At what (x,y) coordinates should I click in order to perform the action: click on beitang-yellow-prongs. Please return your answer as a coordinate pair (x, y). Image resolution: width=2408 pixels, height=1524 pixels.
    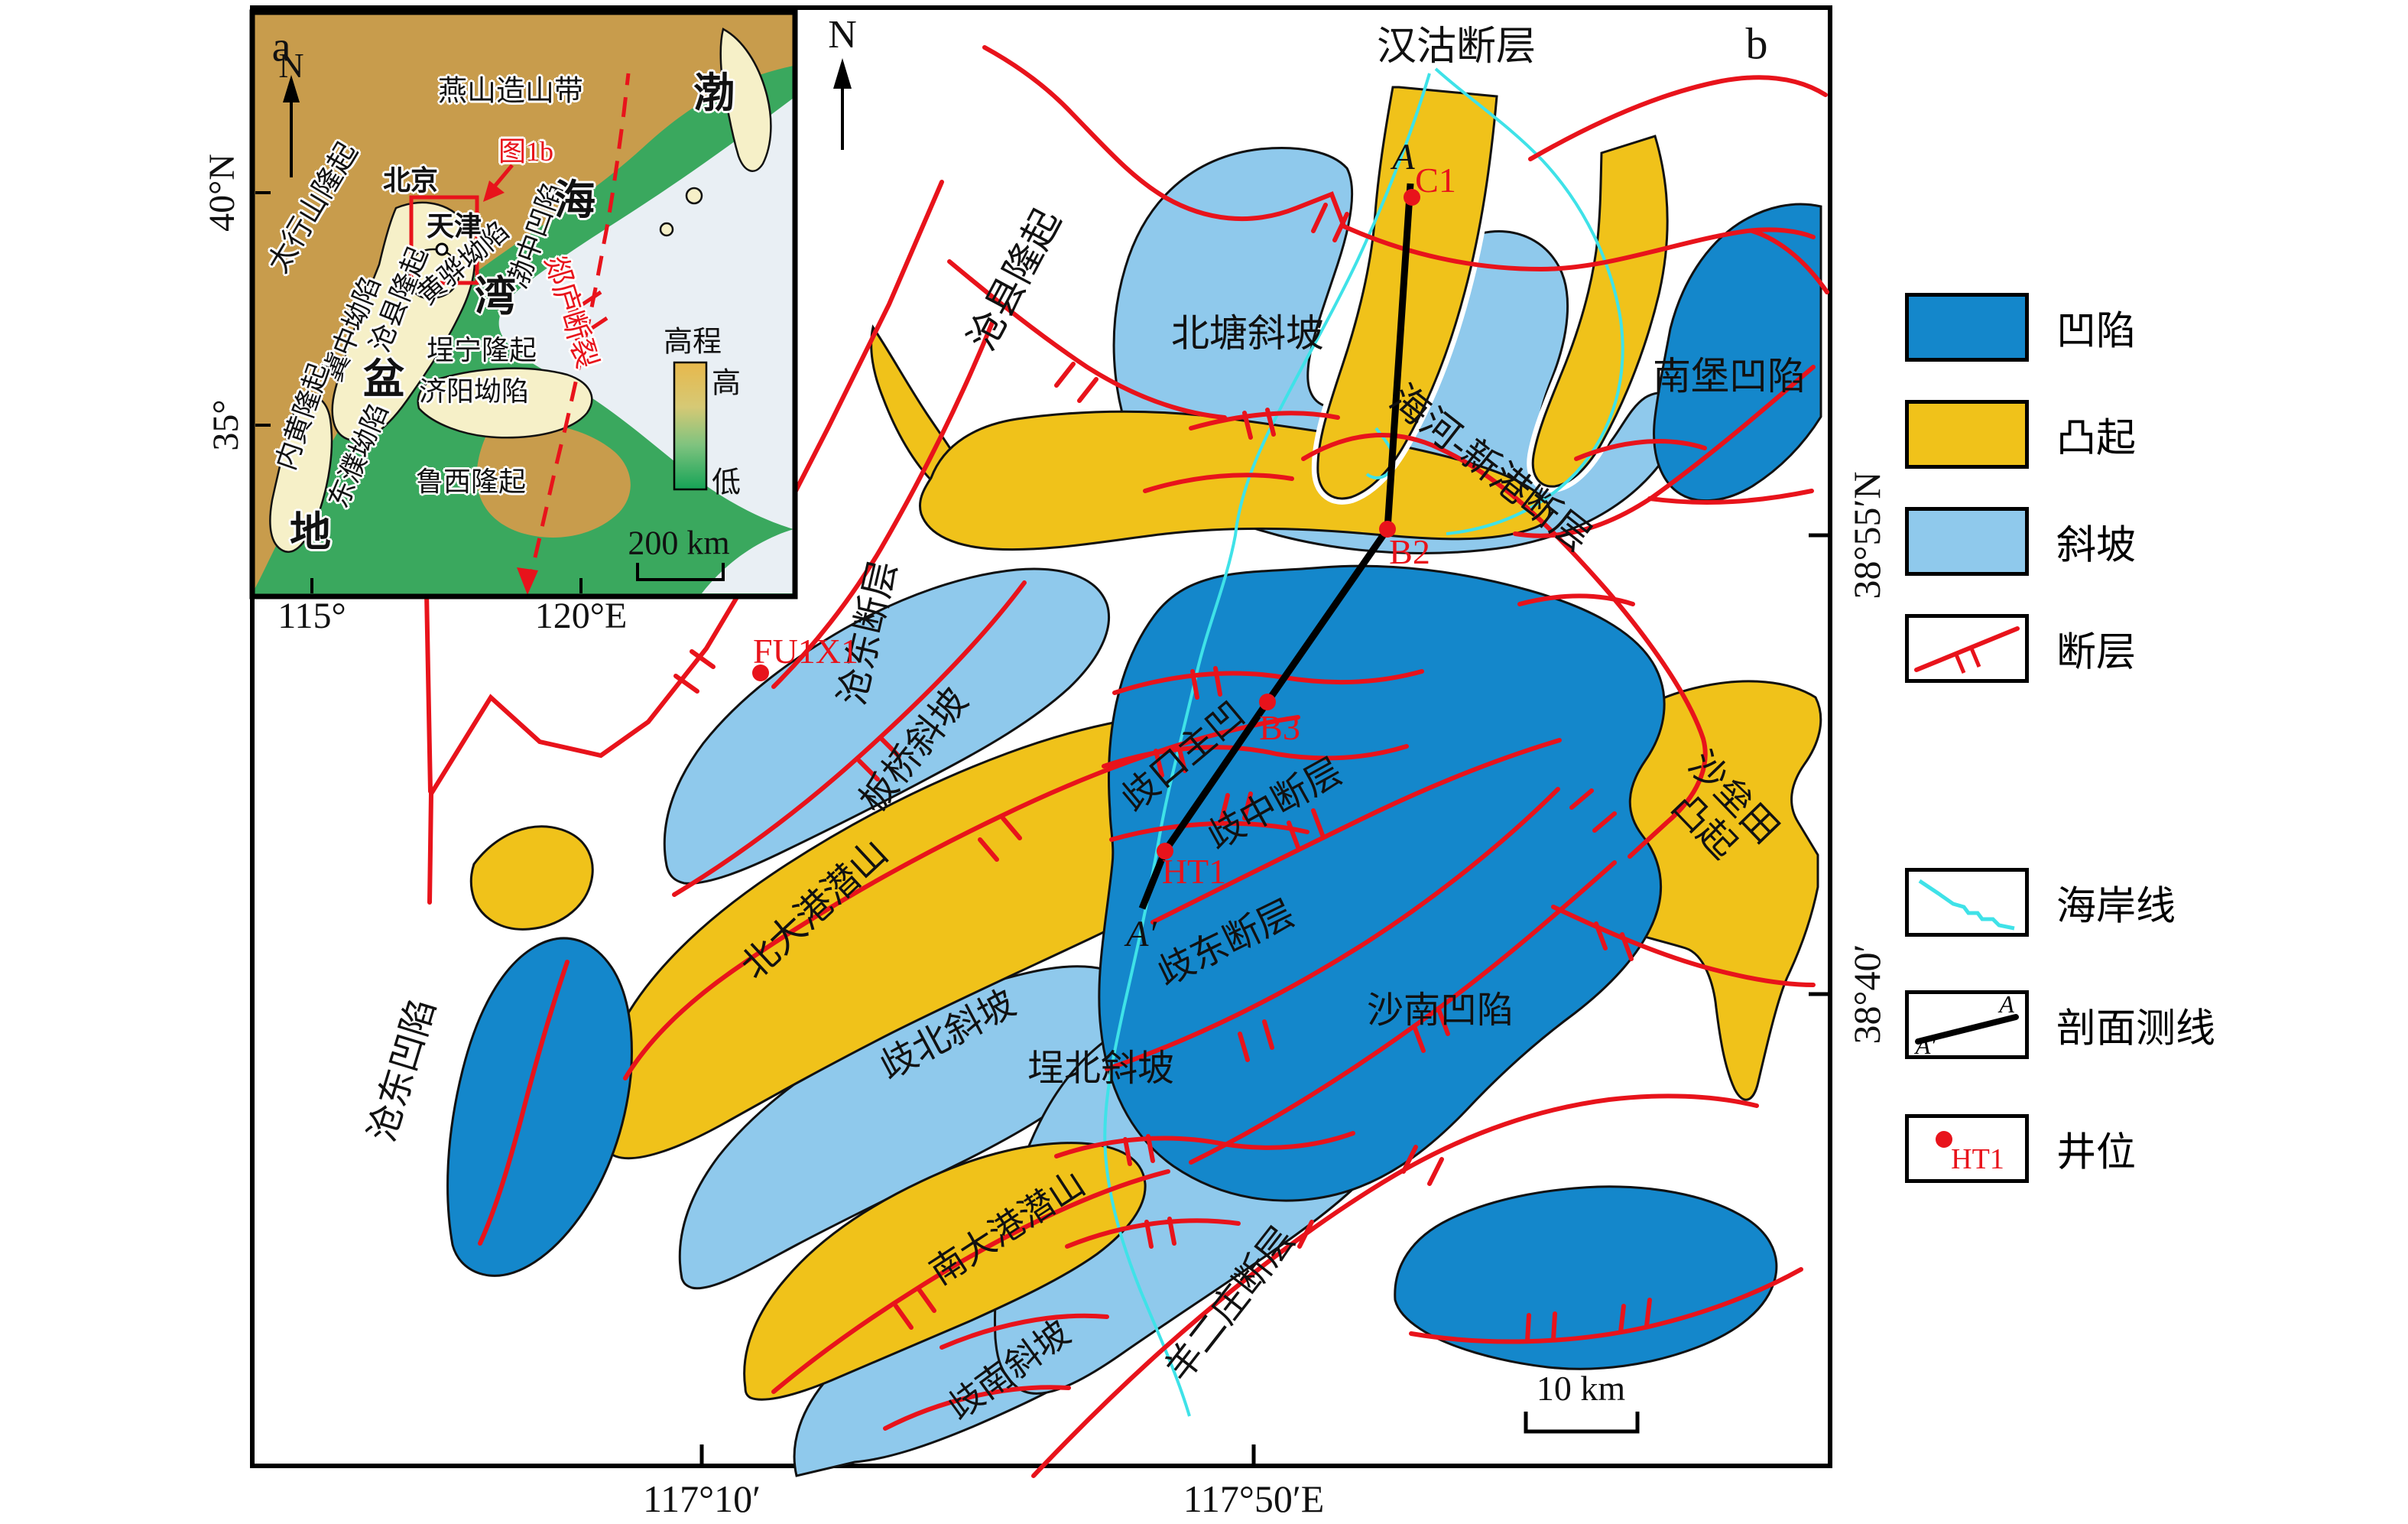
    Looking at the image, I should click on (1493, 293).